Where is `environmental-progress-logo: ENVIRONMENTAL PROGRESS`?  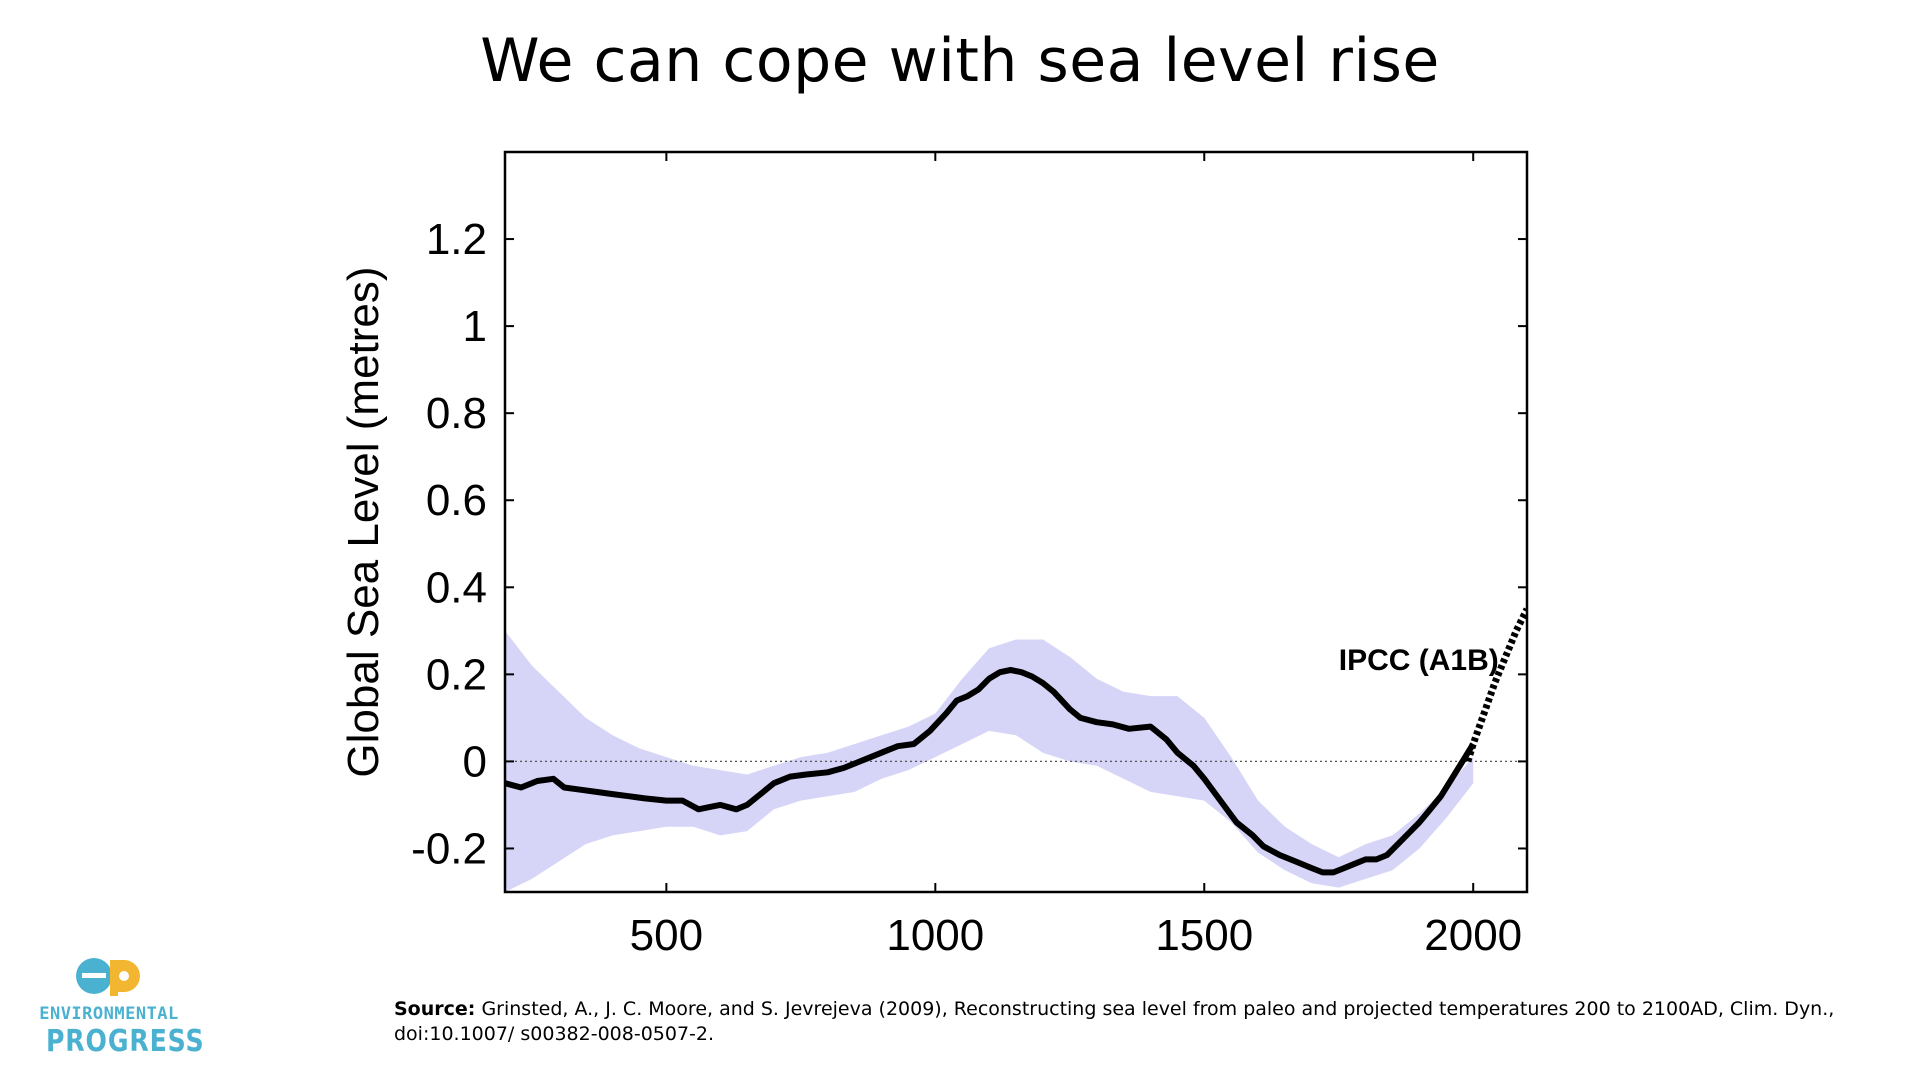 environmental-progress-logo: ENVIRONMENTAL PROGRESS is located at coordinates (119, 1007).